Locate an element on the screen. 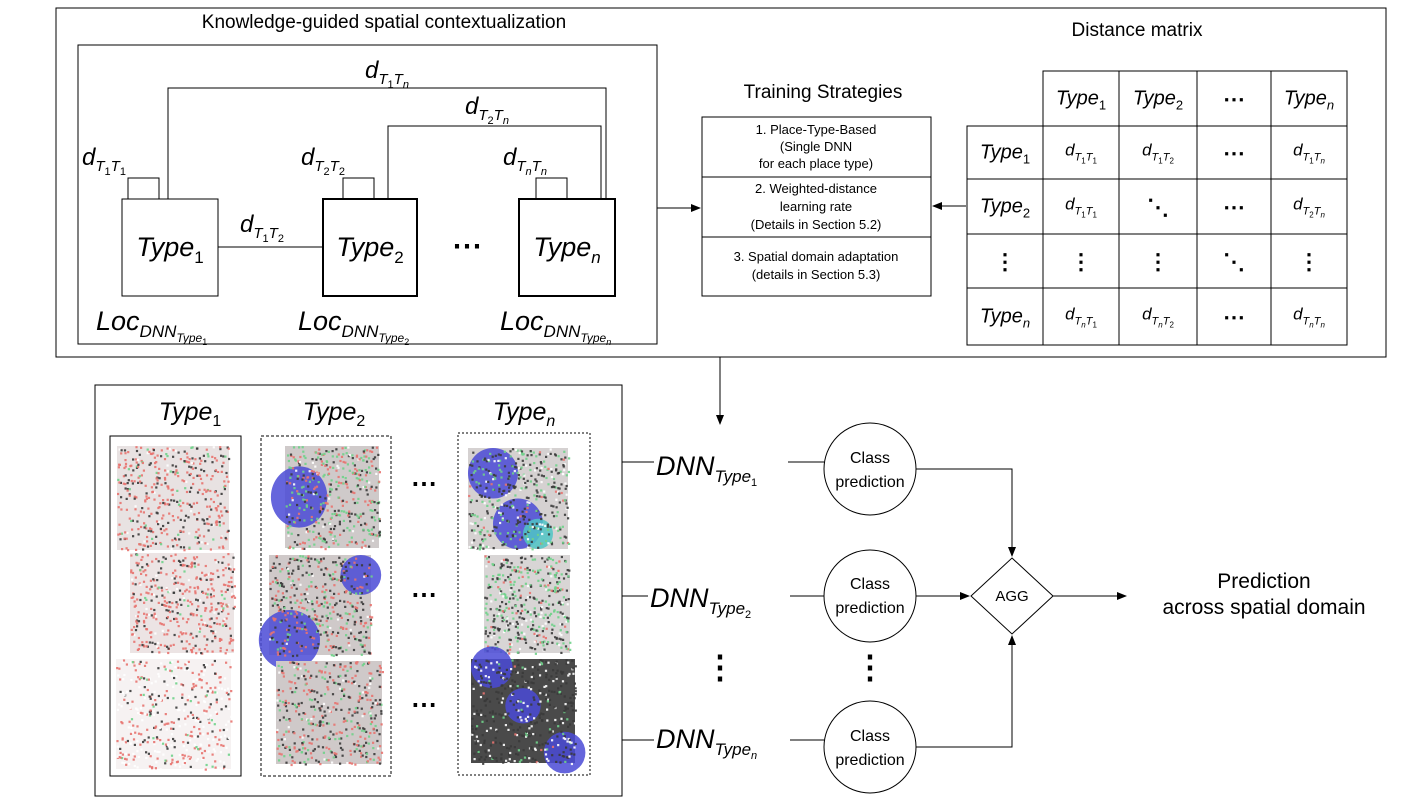 The image size is (1401, 799). panel-type1-label: Type1 is located at coordinates (190, 414).